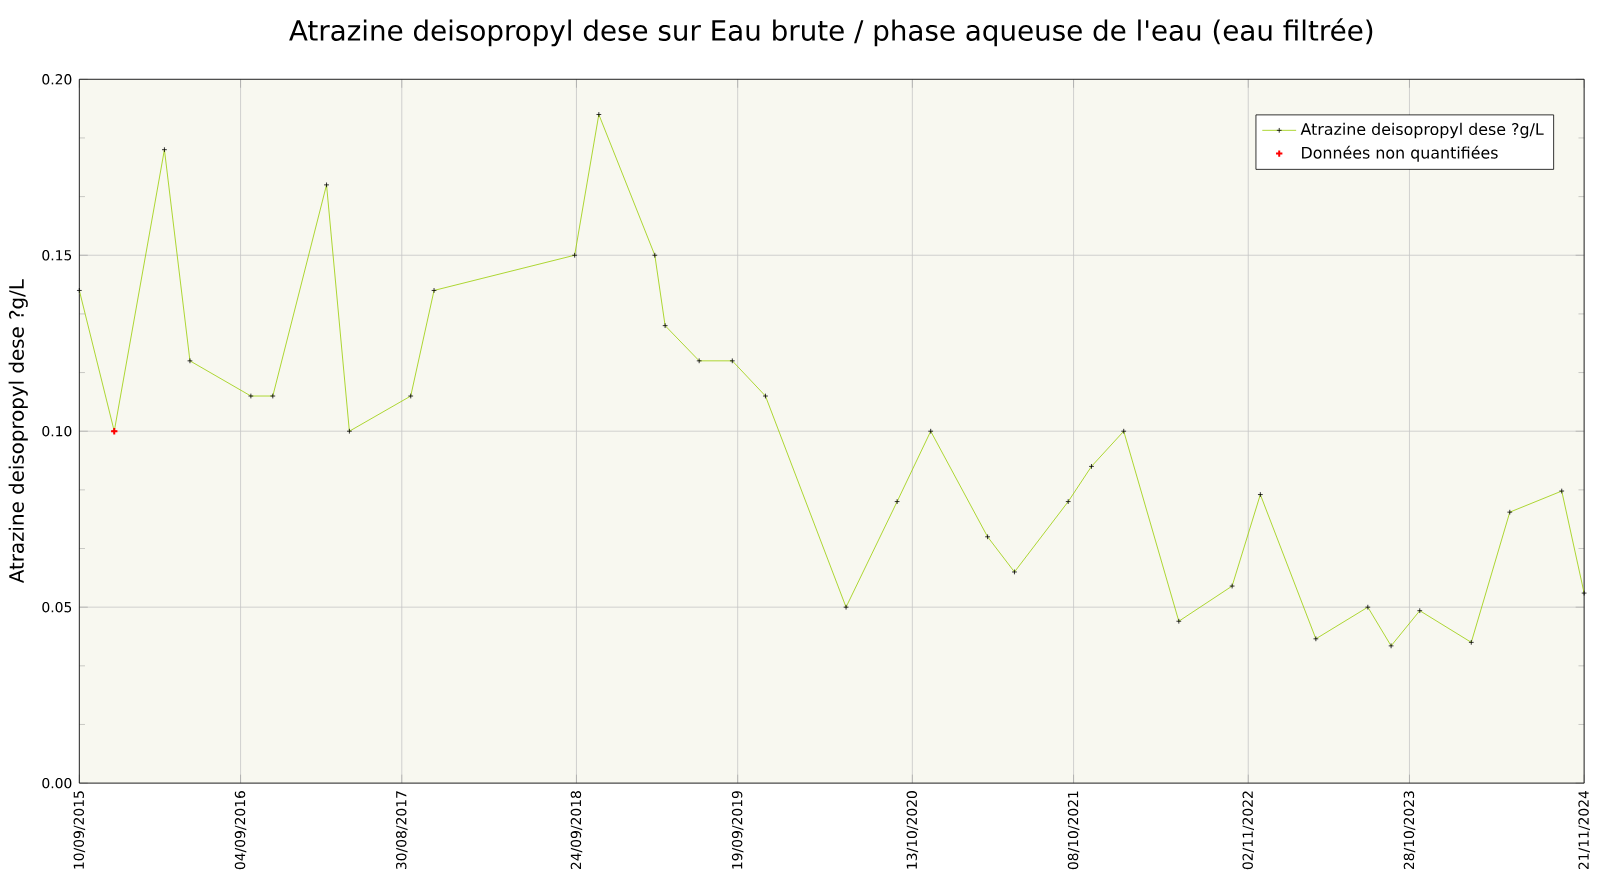  I want to click on chart-title: Atrazine deisopropyl dese sur Eau brute / phase aqueuse de l'eau (eau filtrée), so click(831, 32).